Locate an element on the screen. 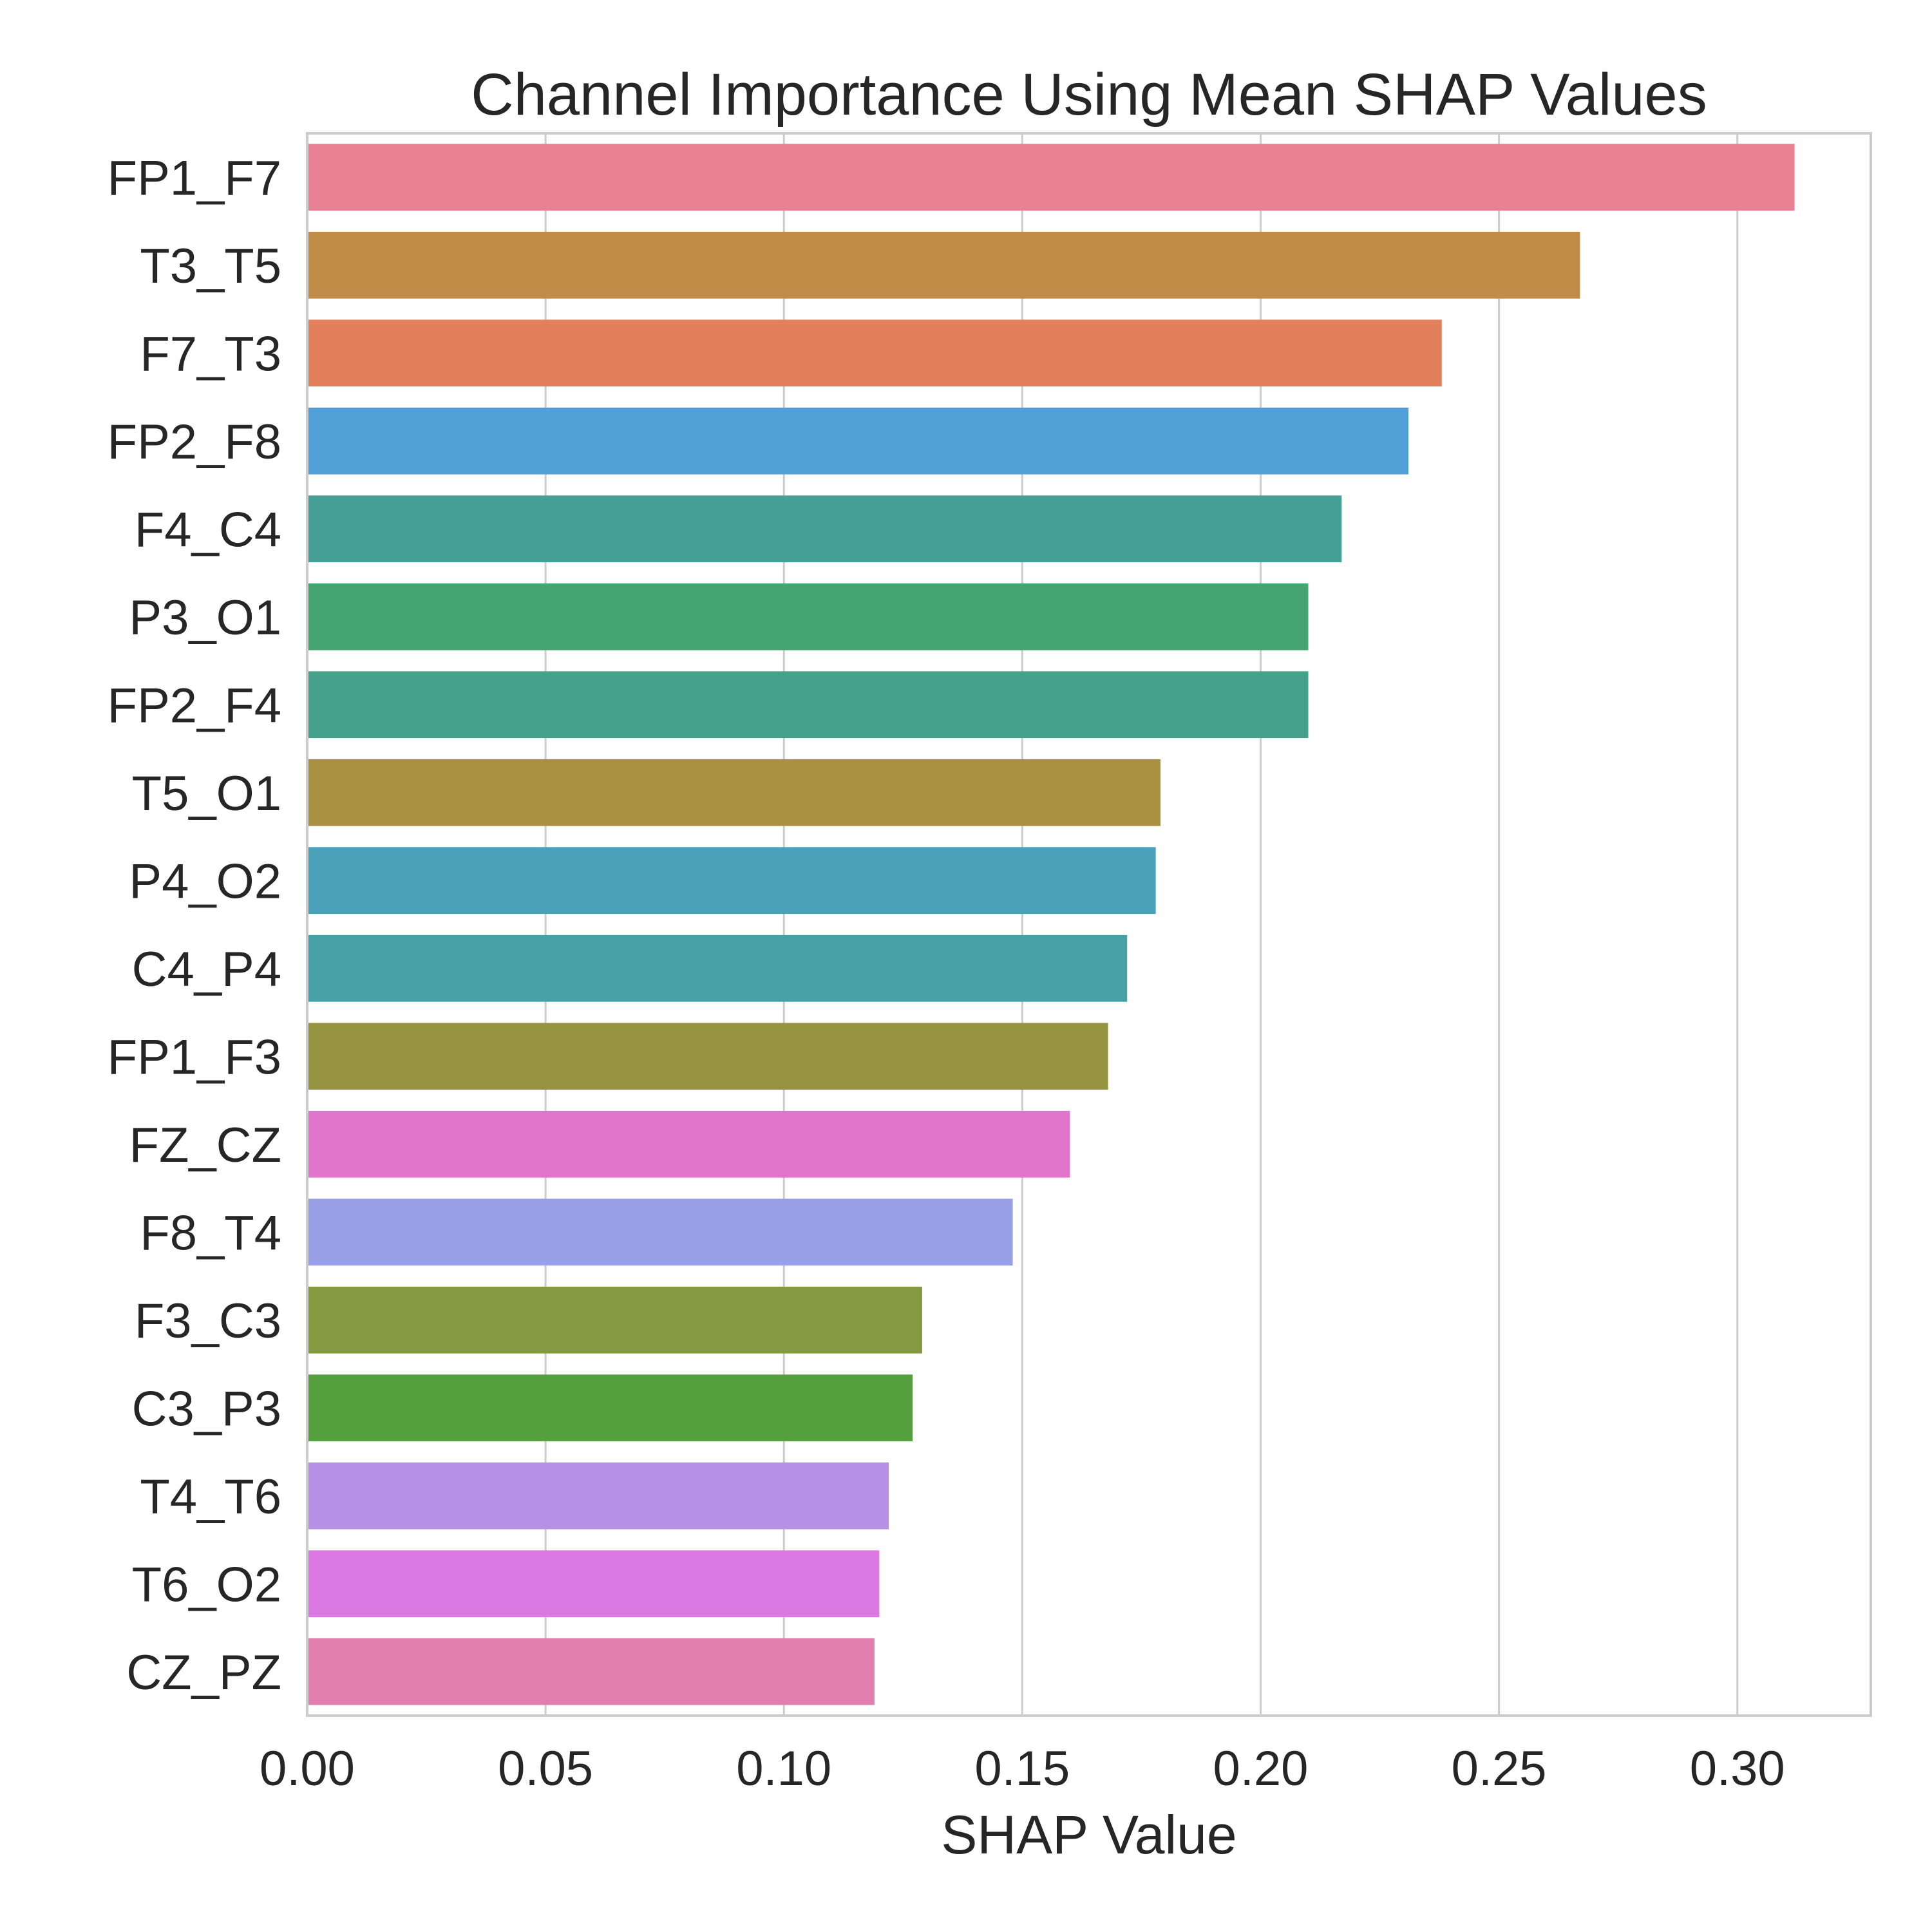 The height and width of the screenshot is (1932, 1932). x-tick-label: 0.20 is located at coordinates (1261, 1768).